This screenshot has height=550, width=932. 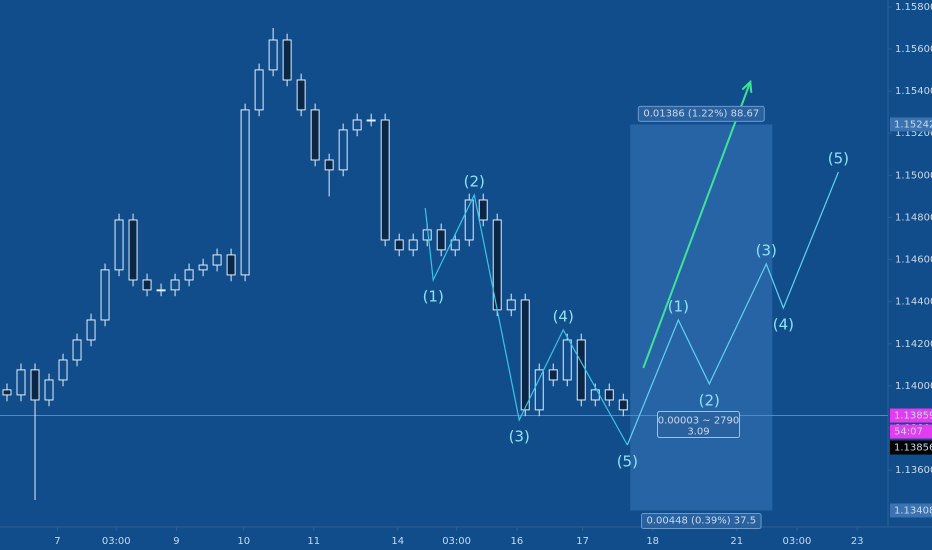 I want to click on countdown-box, so click(x=911, y=431).